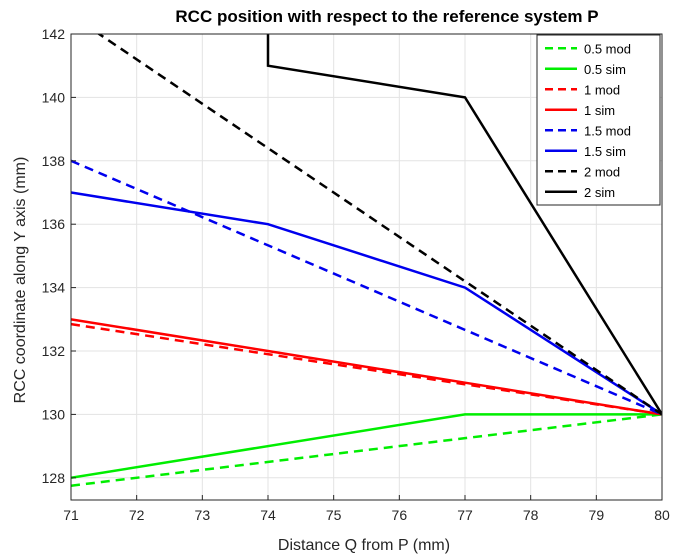 The width and height of the screenshot is (673, 555). Describe the element at coordinates (334, 515) in the screenshot. I see `x-tick-label: 75` at that location.